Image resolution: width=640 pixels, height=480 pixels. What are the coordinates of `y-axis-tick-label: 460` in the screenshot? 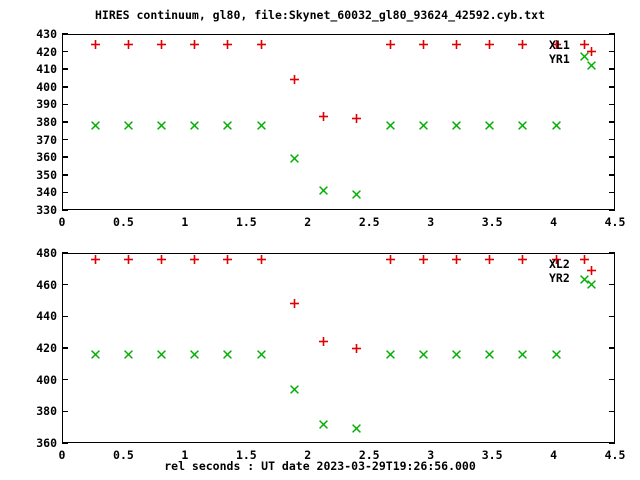 It's located at (46, 284).